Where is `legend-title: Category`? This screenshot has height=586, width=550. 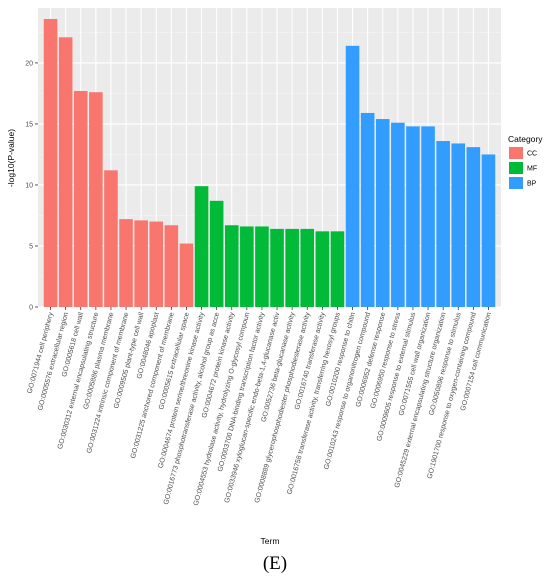
legend-title: Category is located at coordinates (525, 139).